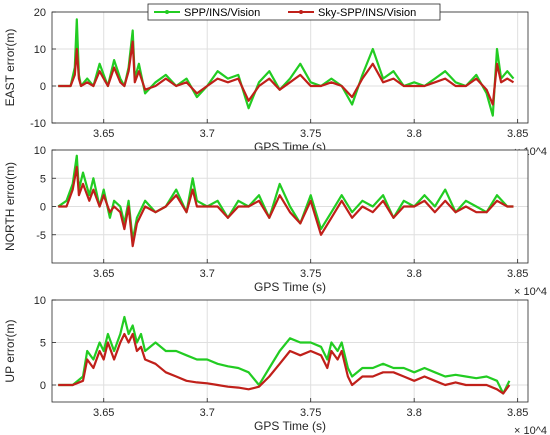 The height and width of the screenshot is (435, 550). What do you see at coordinates (207, 413) in the screenshot?
I see `up-xtick-label-1: 3.7` at bounding box center [207, 413].